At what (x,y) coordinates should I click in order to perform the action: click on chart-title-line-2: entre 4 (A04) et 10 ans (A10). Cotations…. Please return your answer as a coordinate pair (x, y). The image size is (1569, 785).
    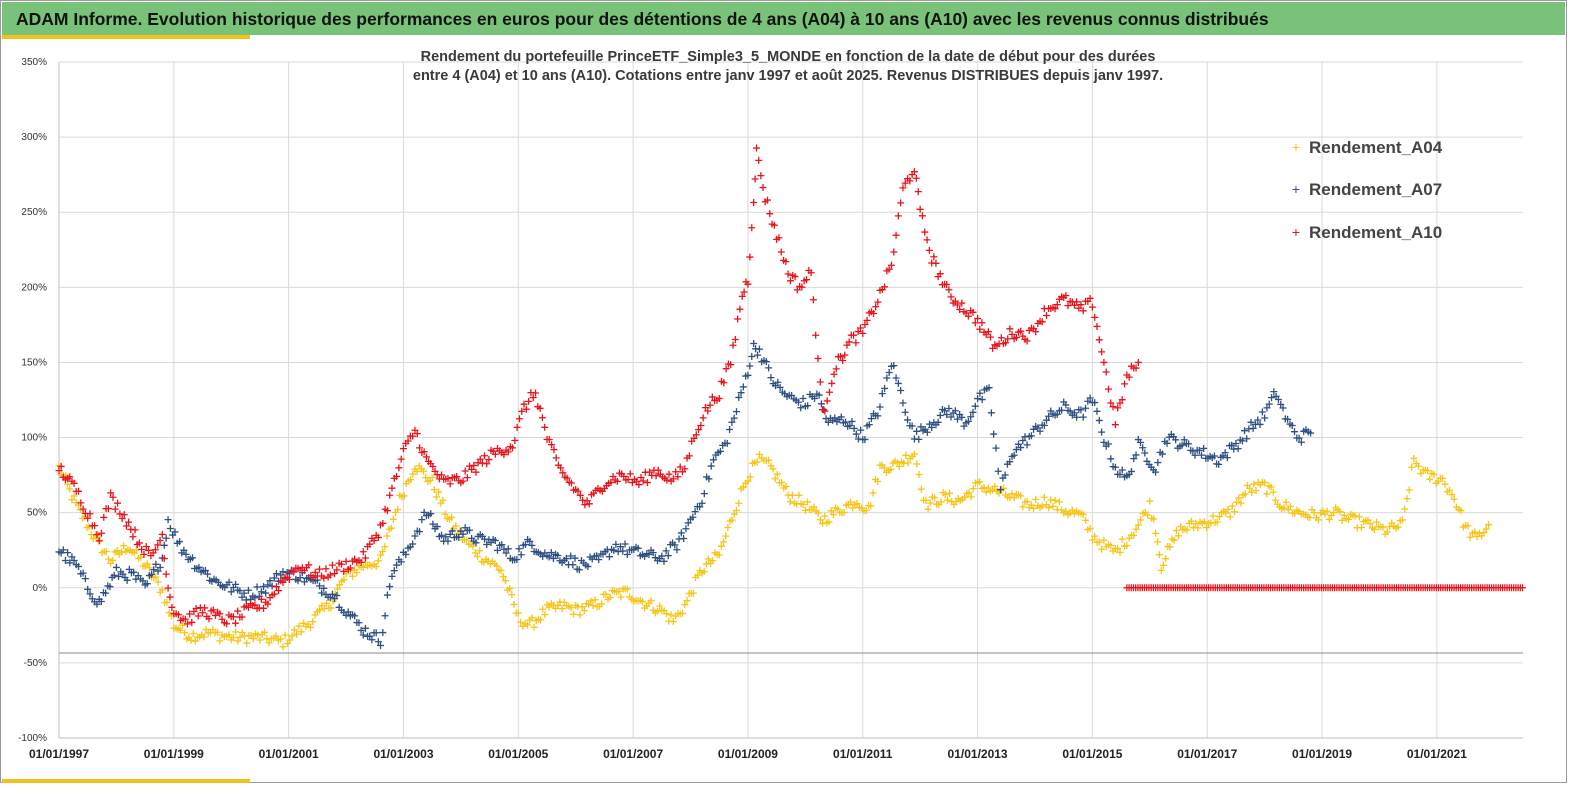
    Looking at the image, I should click on (788, 76).